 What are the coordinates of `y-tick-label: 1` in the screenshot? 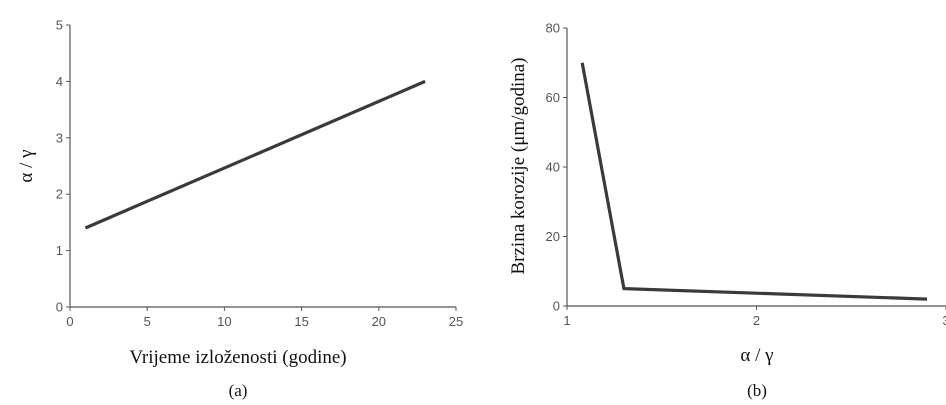 It's located at (59, 250).